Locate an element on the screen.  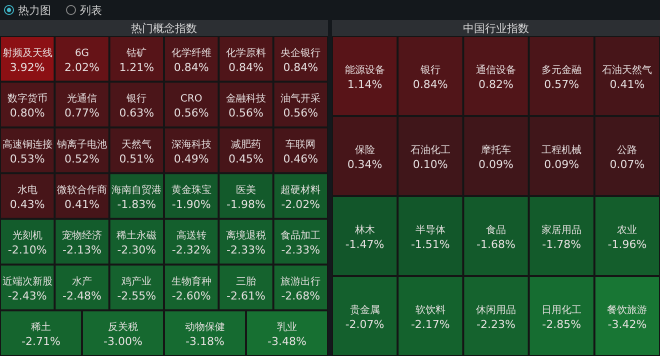
category-label: 光刻机 is located at coordinates (27, 236).